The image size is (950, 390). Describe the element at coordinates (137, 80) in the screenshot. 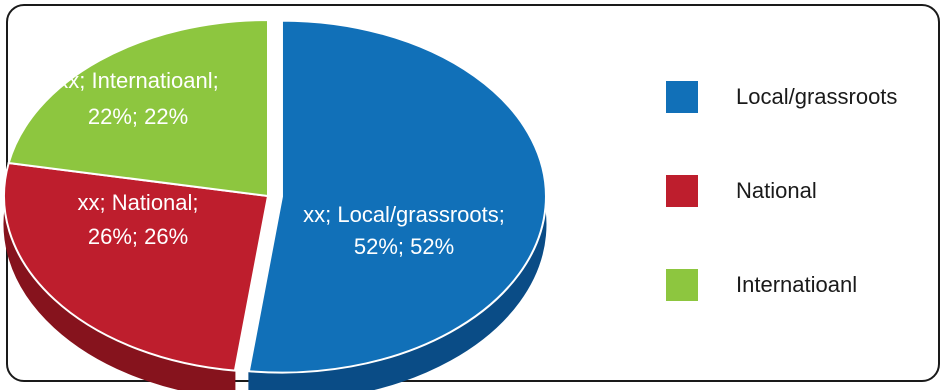

I see `data-label-international-line1: xx; Internatioanl;` at that location.